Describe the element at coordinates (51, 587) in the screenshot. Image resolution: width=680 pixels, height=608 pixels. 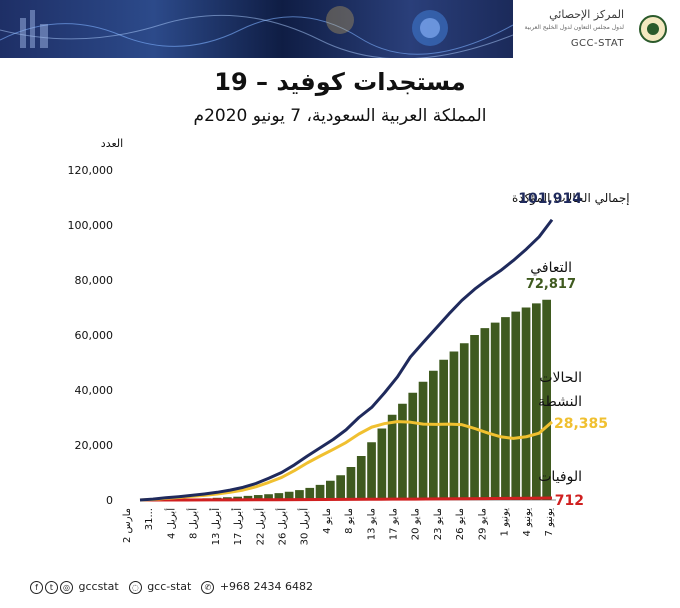
I see `twitter-icon: t` at that location.